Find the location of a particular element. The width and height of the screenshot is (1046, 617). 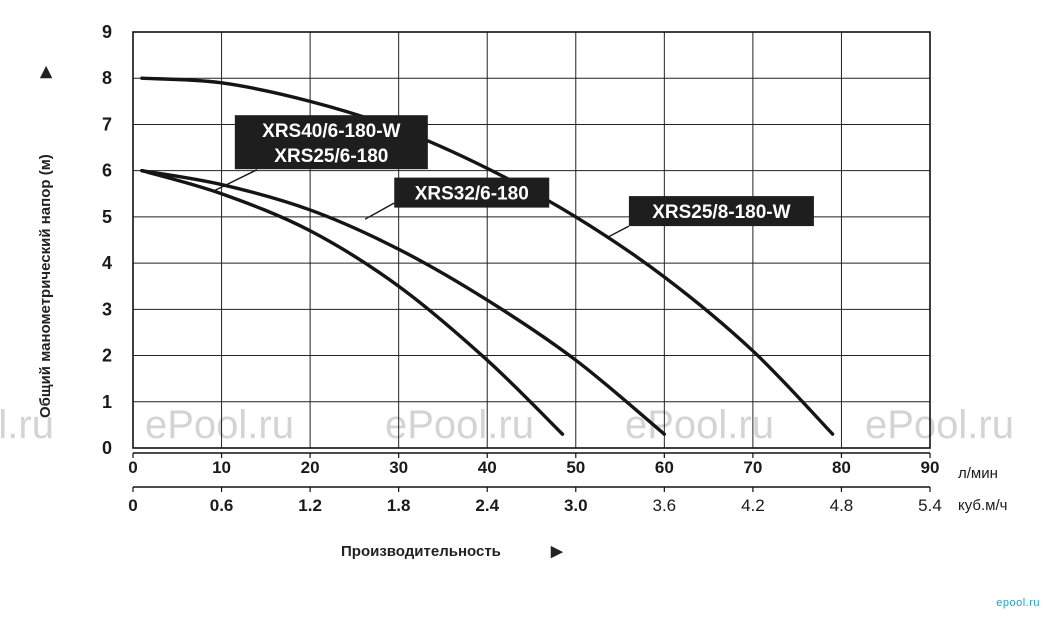

x-tick-label-secondary: 0.6 is located at coordinates (222, 505).